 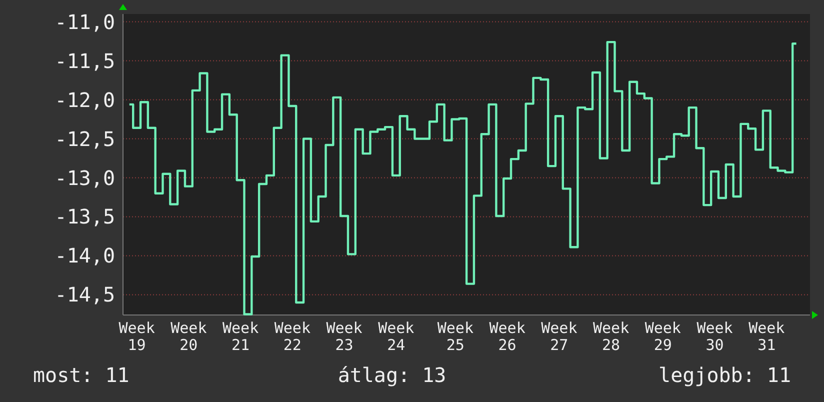 What do you see at coordinates (240, 336) in the screenshot?
I see `x-tick-label: Week 21` at bounding box center [240, 336].